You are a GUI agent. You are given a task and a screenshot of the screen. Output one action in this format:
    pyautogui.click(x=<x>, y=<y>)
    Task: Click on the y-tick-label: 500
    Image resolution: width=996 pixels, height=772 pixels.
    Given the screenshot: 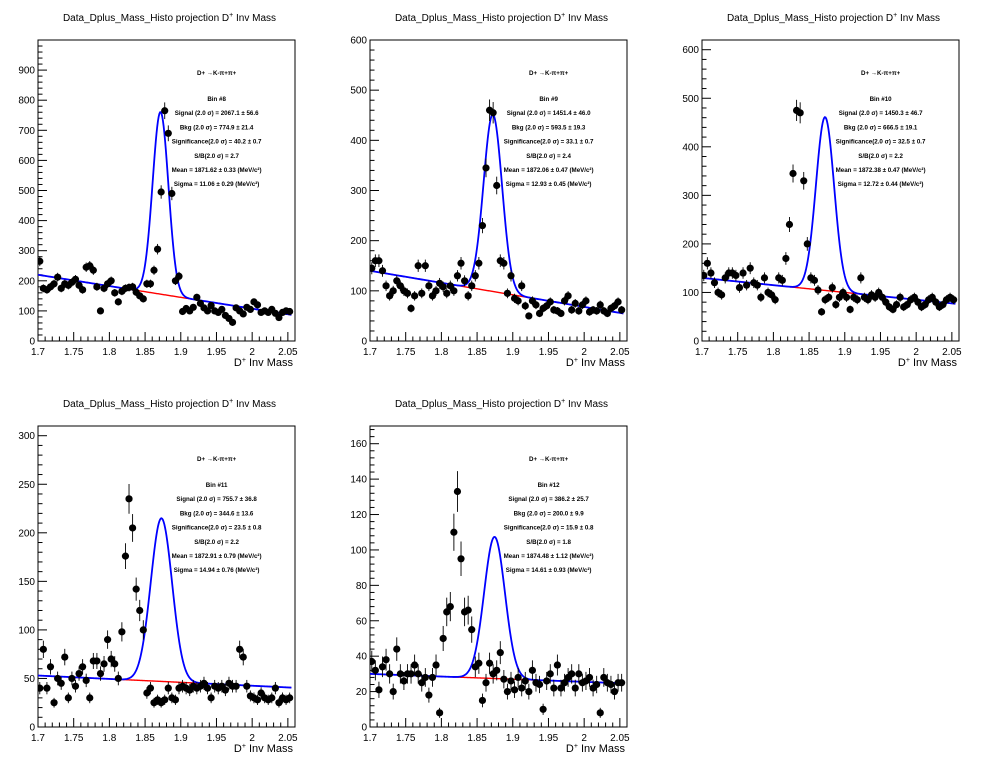 What is the action you would take?
    pyautogui.click(x=690, y=99)
    